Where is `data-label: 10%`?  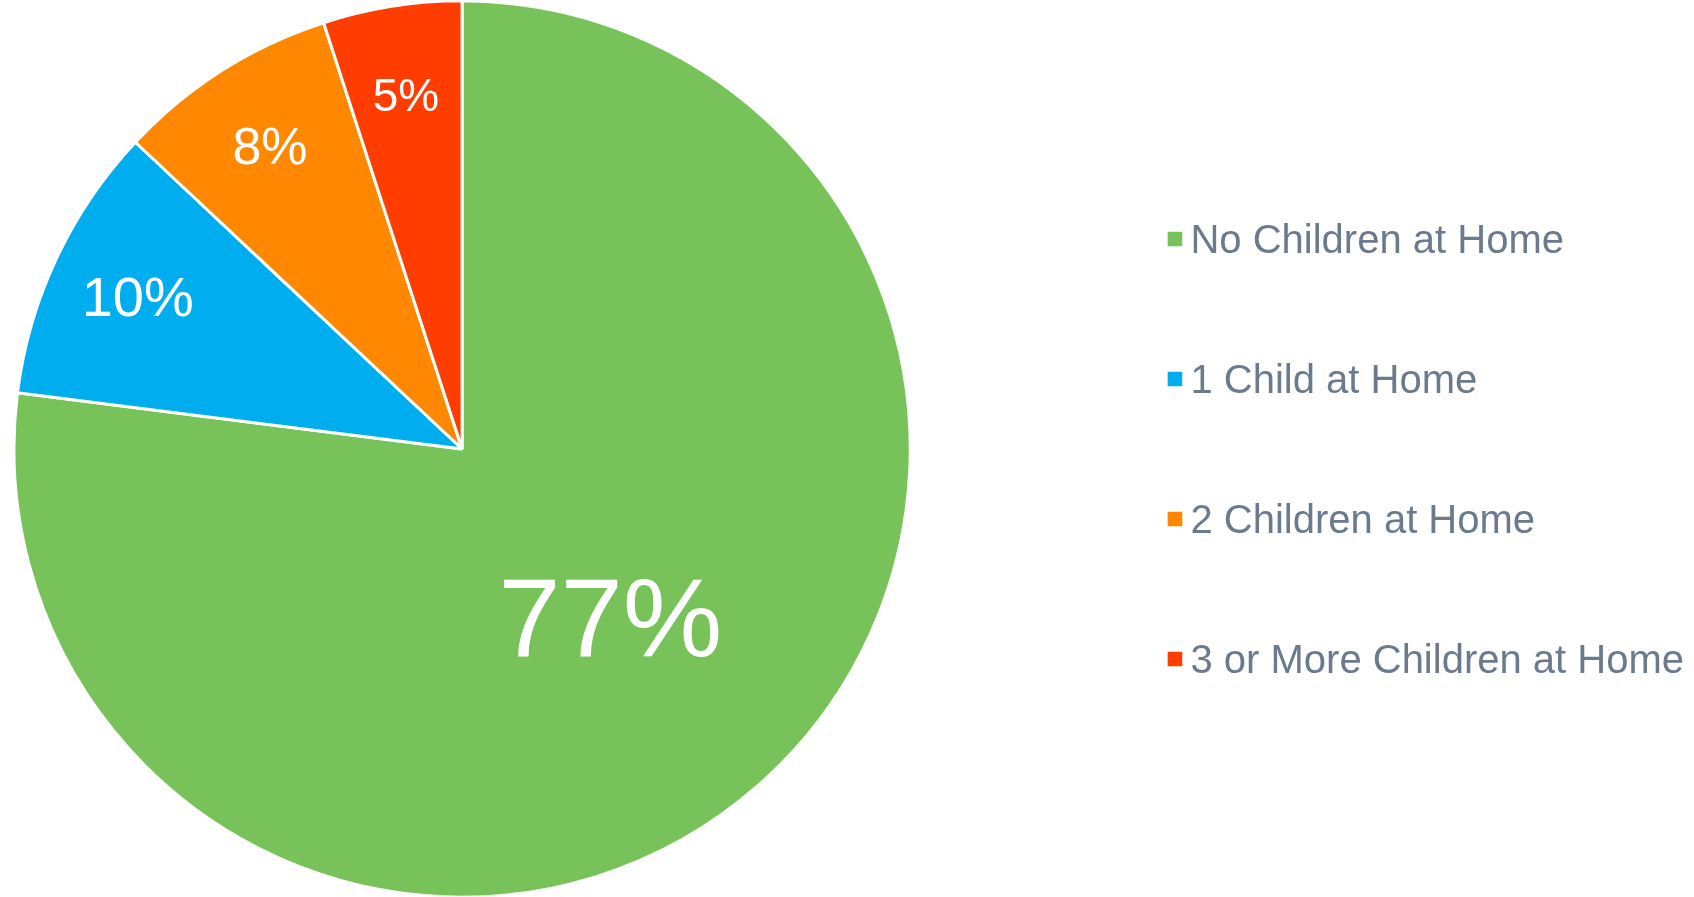
data-label: 10% is located at coordinates (137, 296).